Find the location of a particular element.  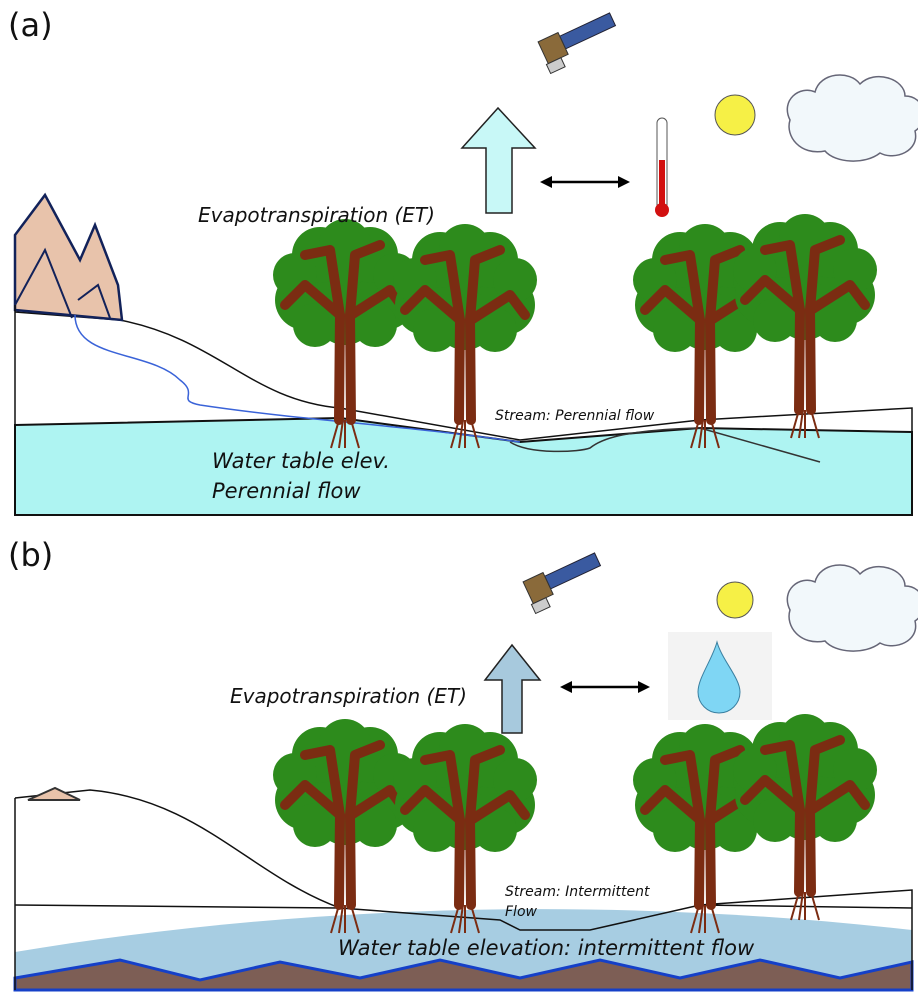

water-label: Water table elev. is located at coordinates (301, 461).